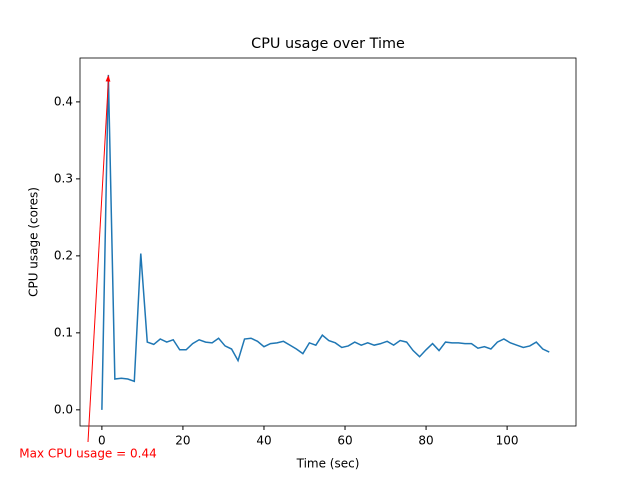  Describe the element at coordinates (425, 441) in the screenshot. I see `x-tick-label: 80` at that location.